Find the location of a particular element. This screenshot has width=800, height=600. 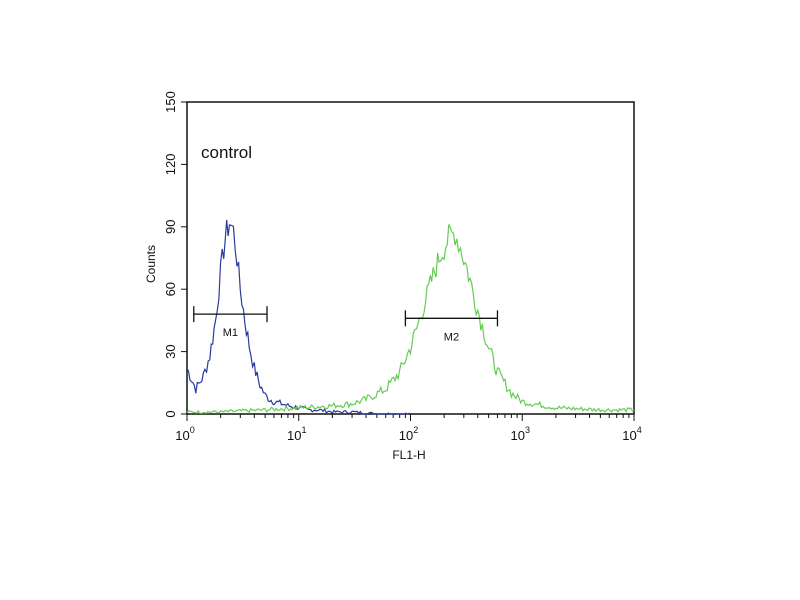

series-1-curve is located at coordinates (298, 317).